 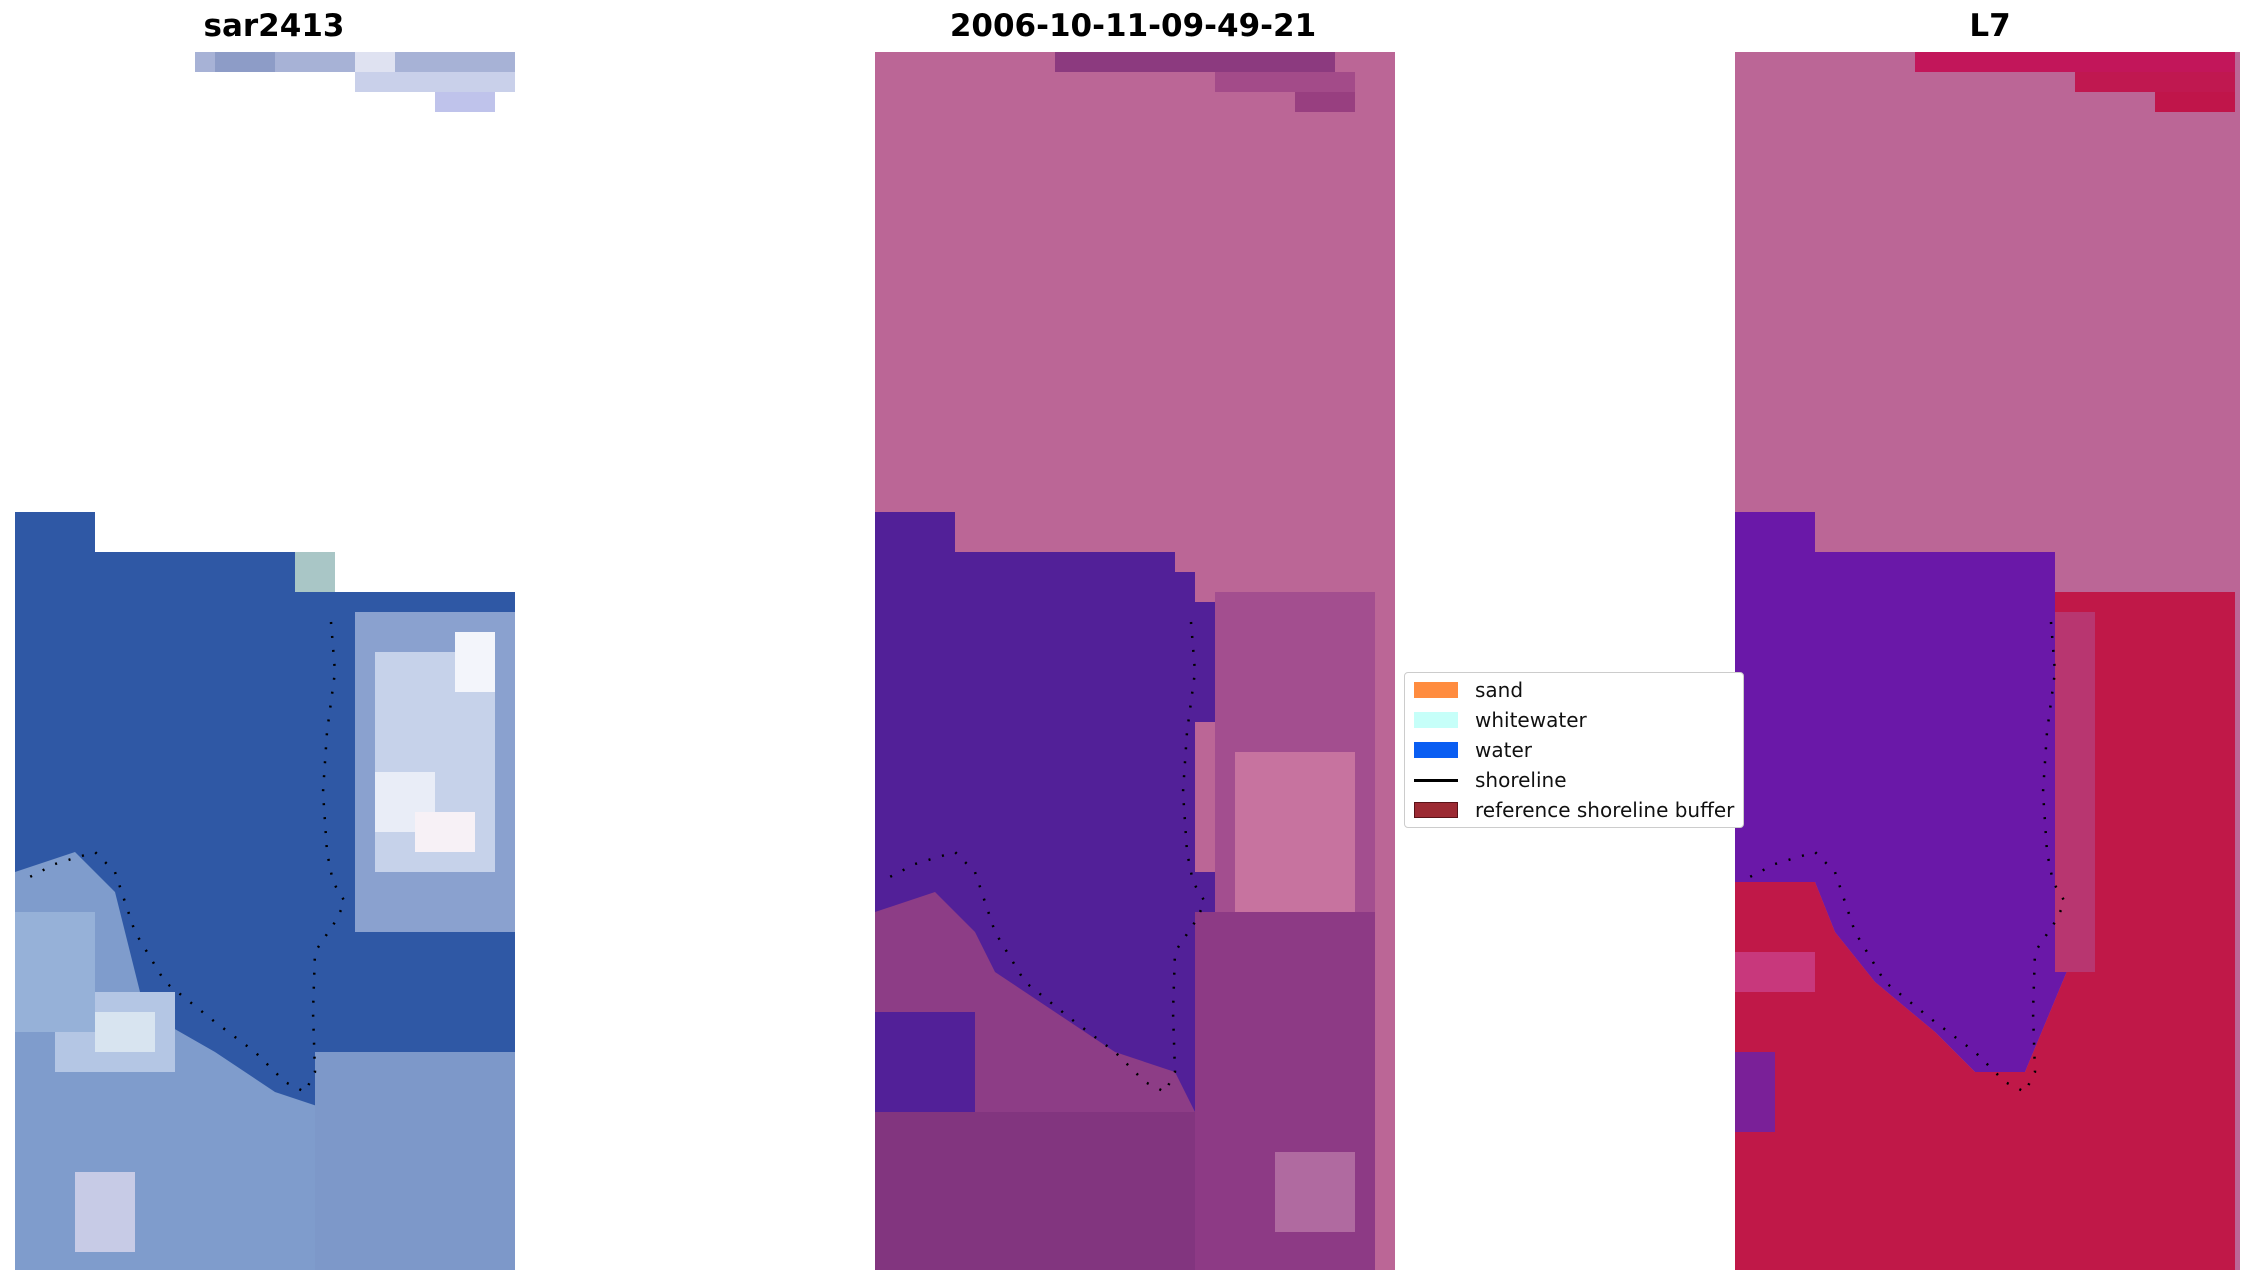 What do you see at coordinates (1133, 26) in the screenshot?
I see `panel-title-classification: 2006-10-11-09-49-21` at bounding box center [1133, 26].